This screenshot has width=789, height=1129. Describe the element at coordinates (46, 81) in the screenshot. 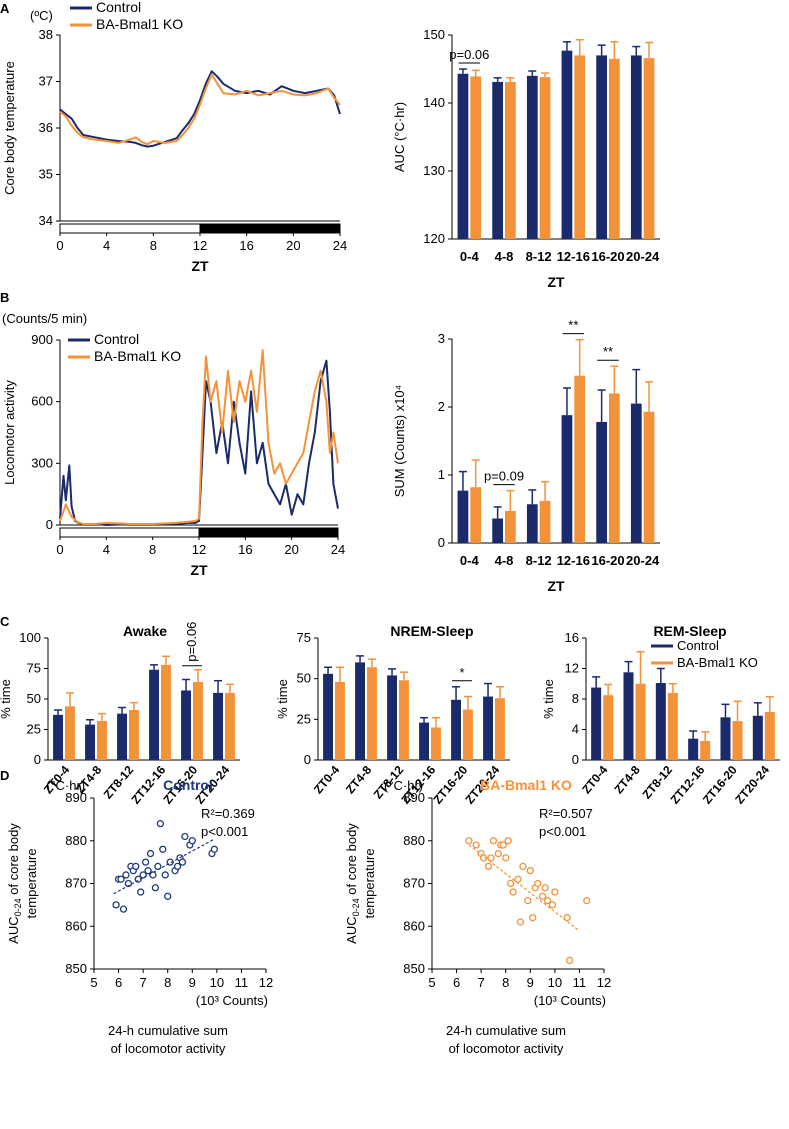

I see `y-tick-label: 37` at that location.